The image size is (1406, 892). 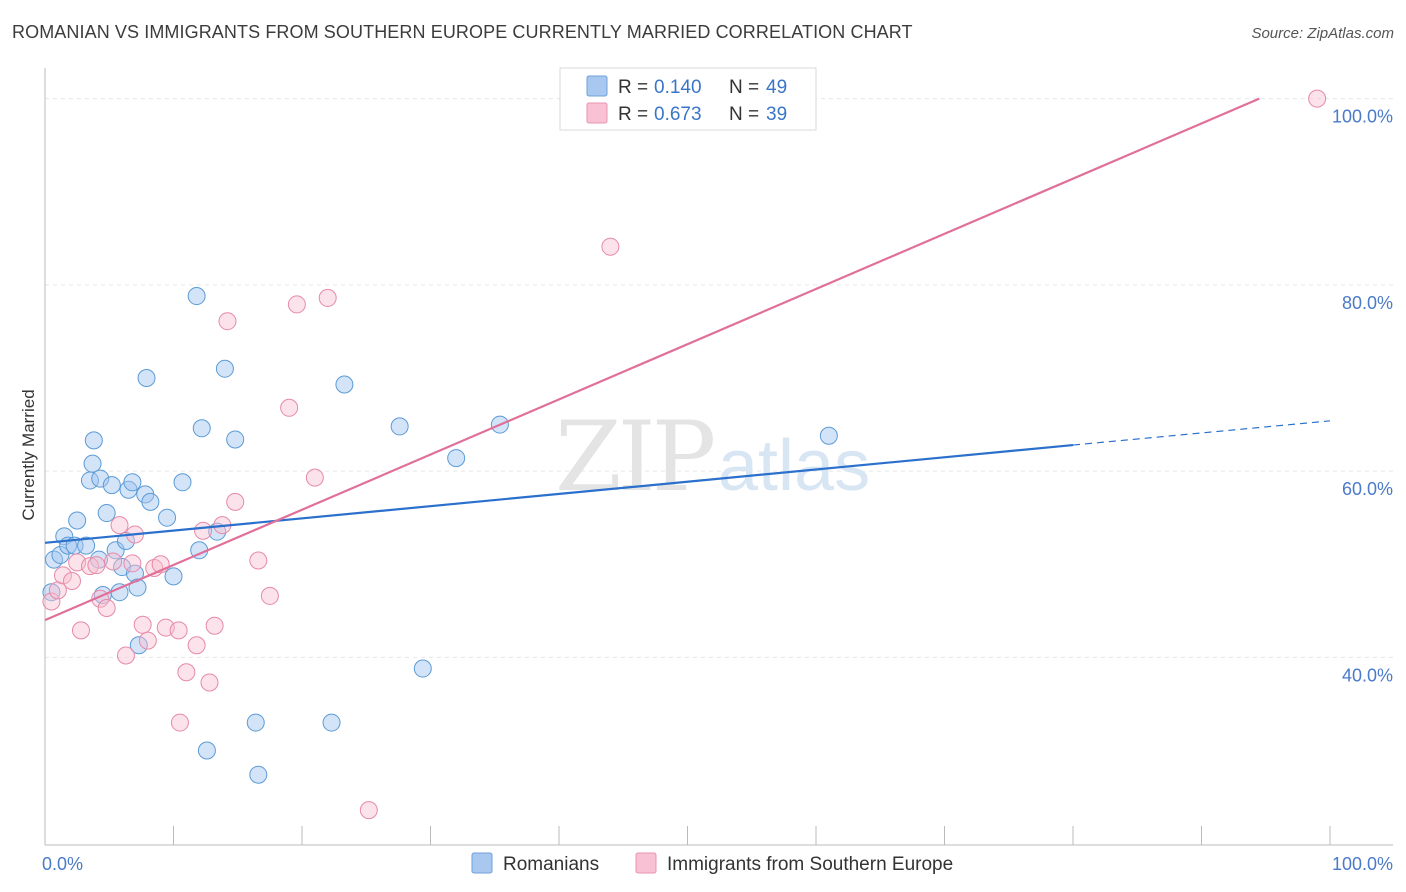 What do you see at coordinates (1201, 433) in the screenshot?
I see `romanians-trend-extension` at bounding box center [1201, 433].